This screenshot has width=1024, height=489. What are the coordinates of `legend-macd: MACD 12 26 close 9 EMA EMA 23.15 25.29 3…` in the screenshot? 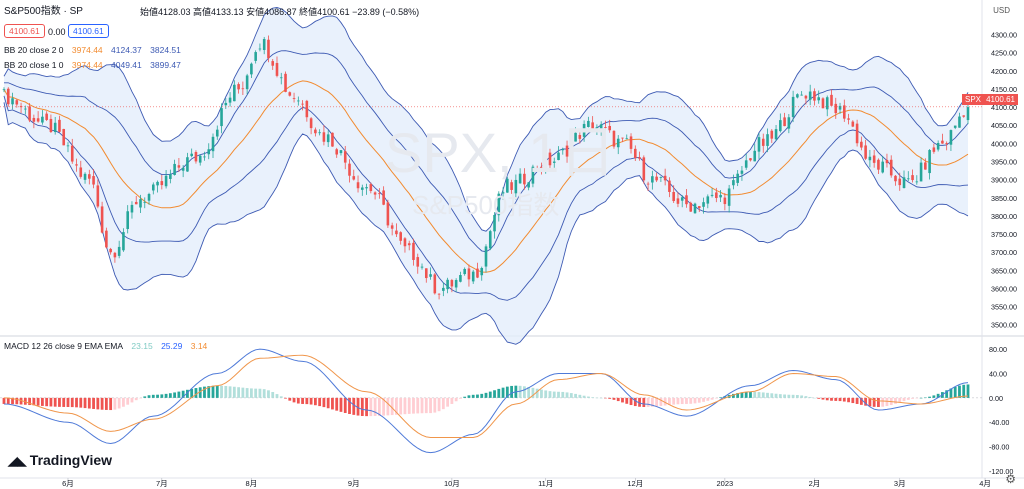 It's located at (108, 346).